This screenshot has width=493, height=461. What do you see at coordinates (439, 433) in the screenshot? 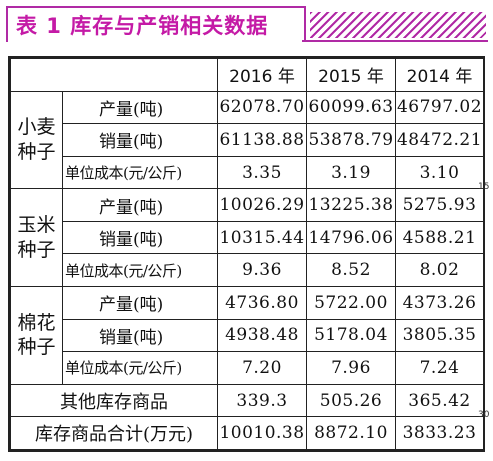
I see `value-cell: 3833.23` at bounding box center [439, 433].